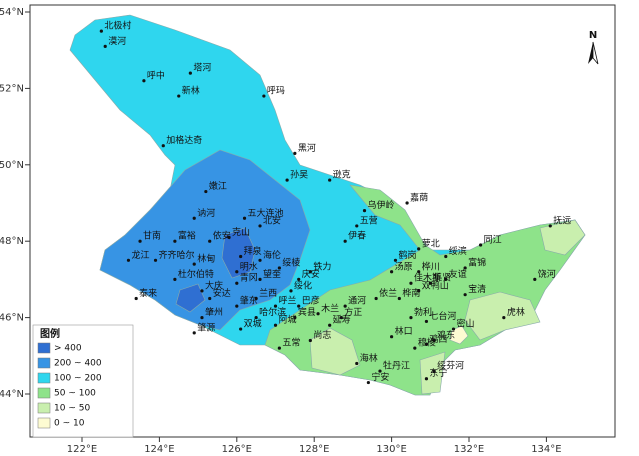 This screenshot has height=456, width=639. Describe the element at coordinates (438, 339) in the screenshot. I see `city-label: 鸡西` at that location.